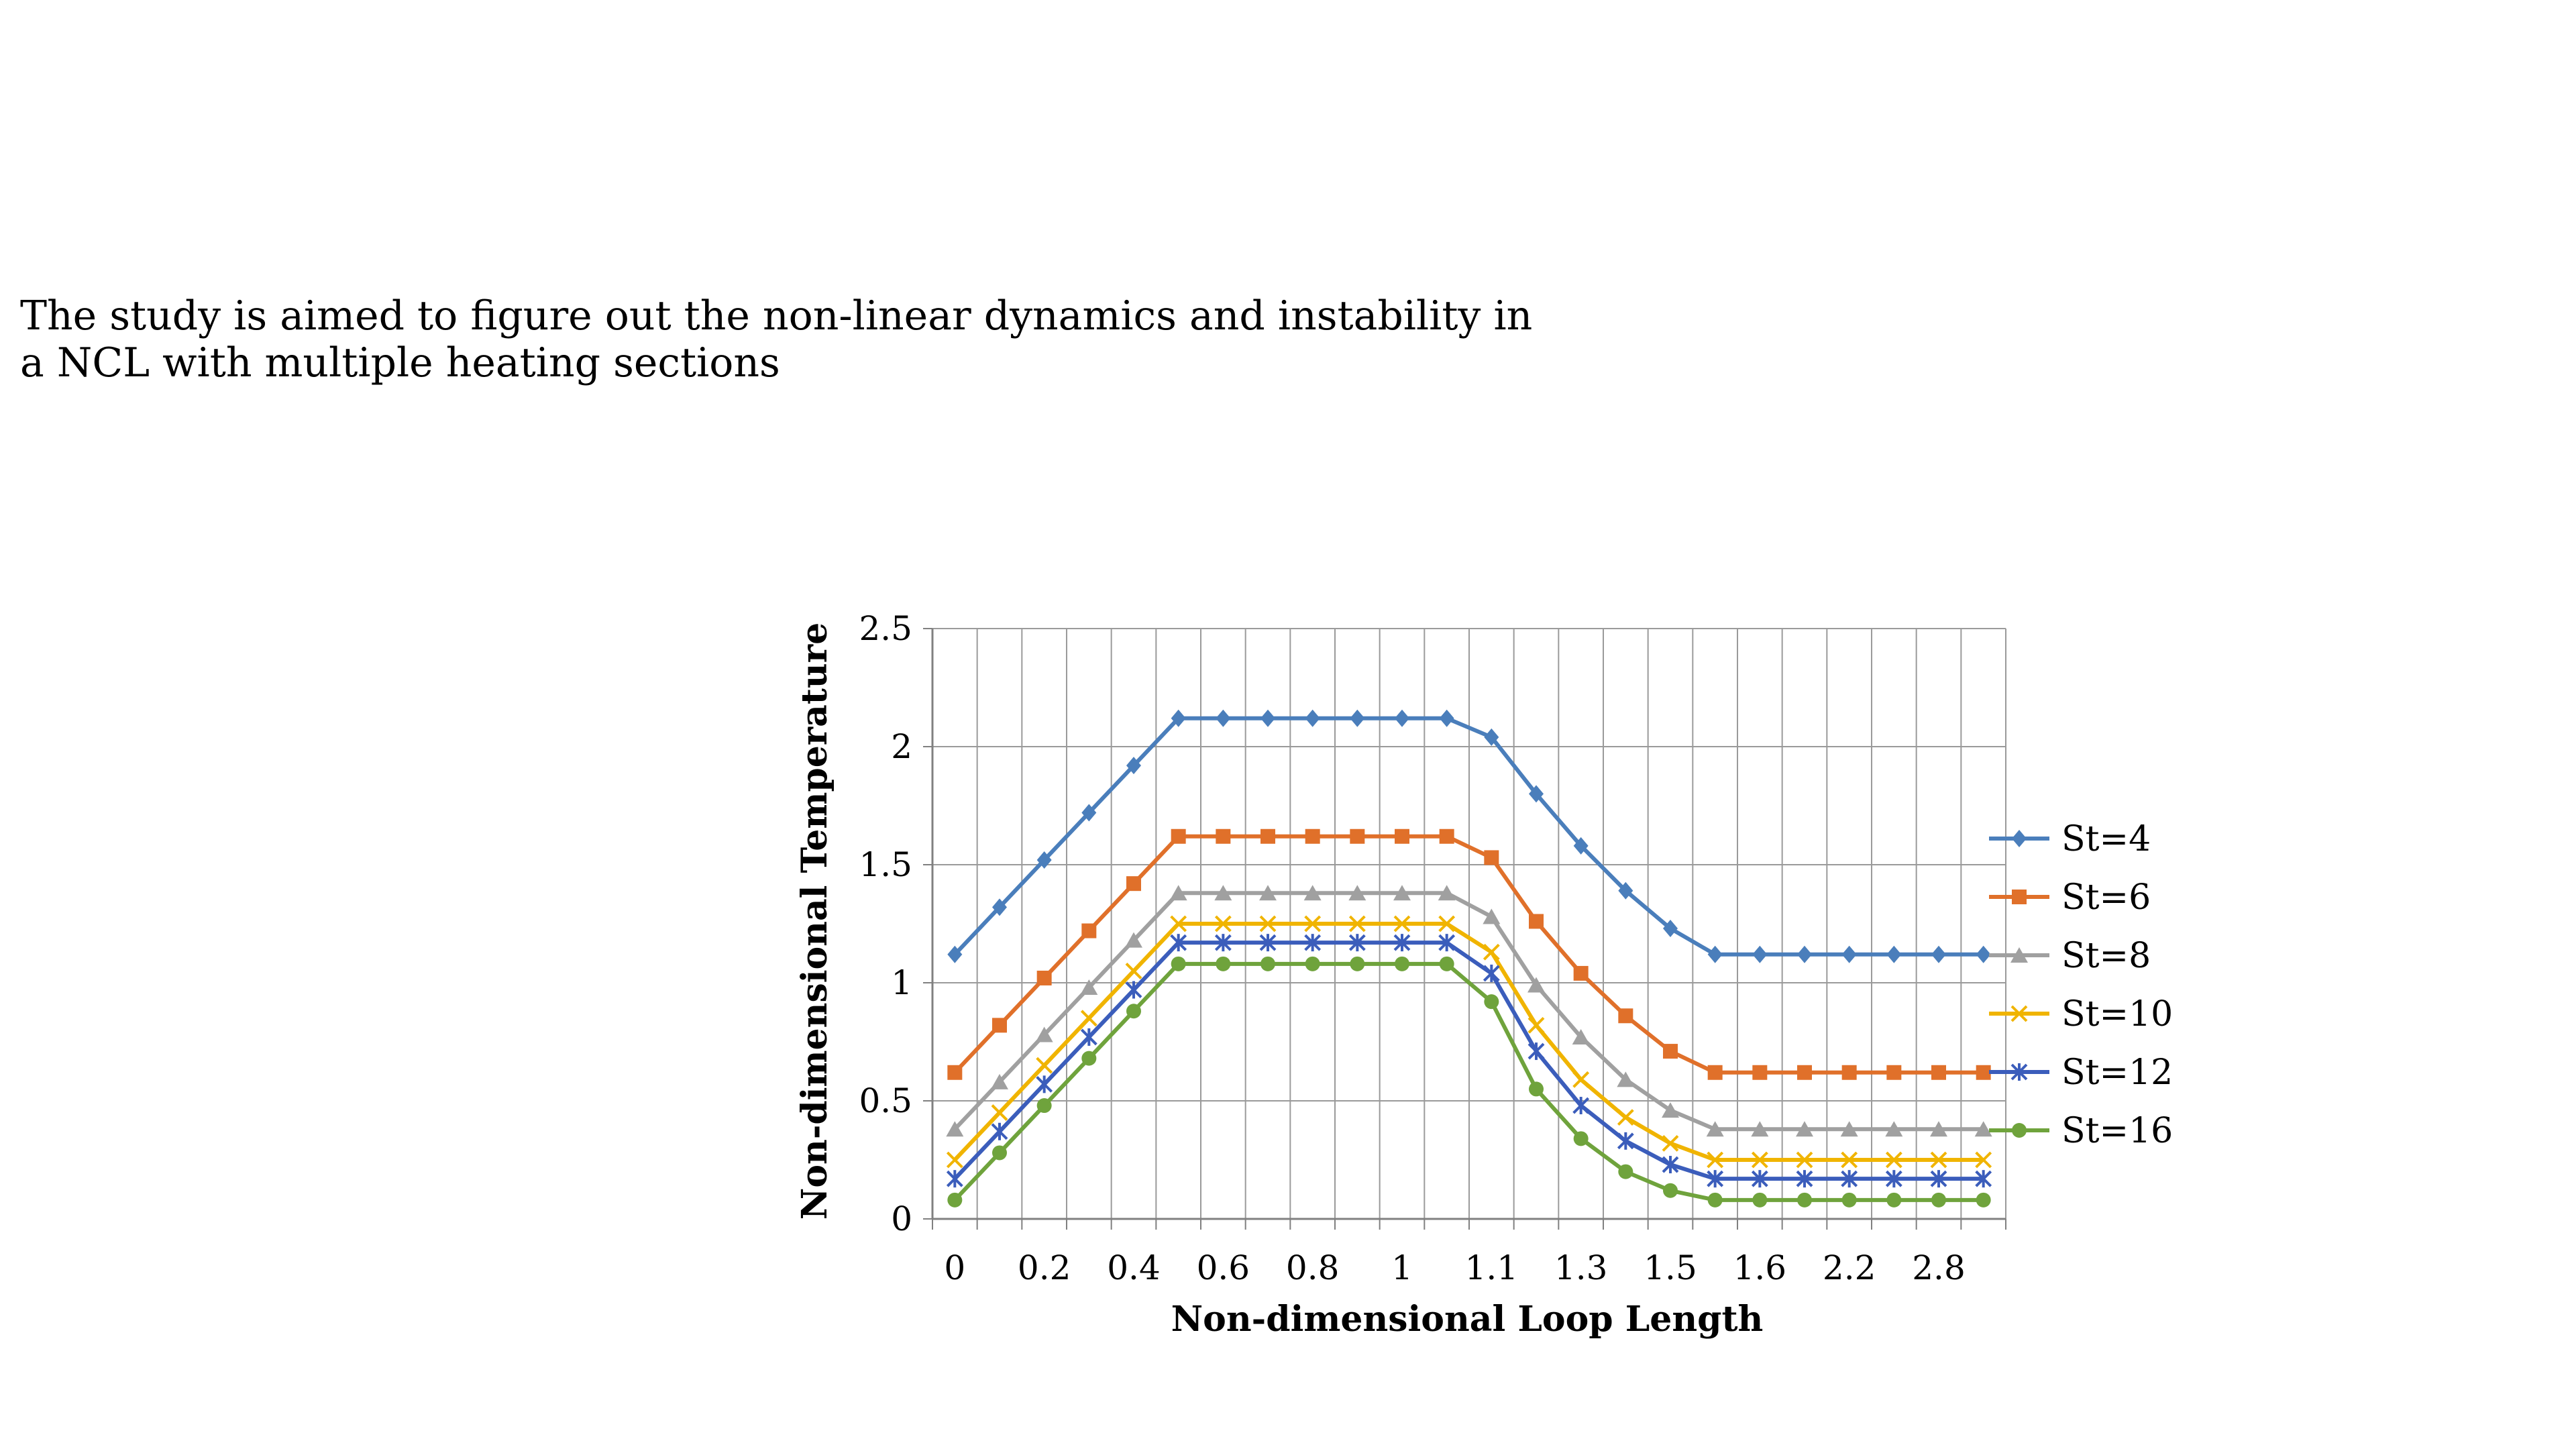 The height and width of the screenshot is (1449, 2576). I want to click on x-tick-label: 0.4, so click(1134, 1267).